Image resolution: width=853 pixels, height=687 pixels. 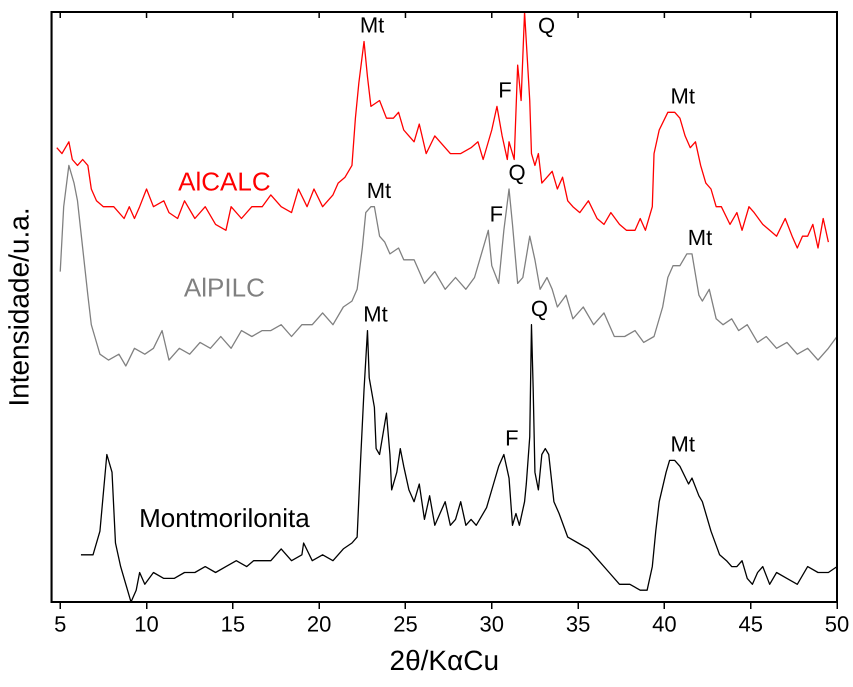 I want to click on x-tick-label: 5, so click(x=60, y=623).